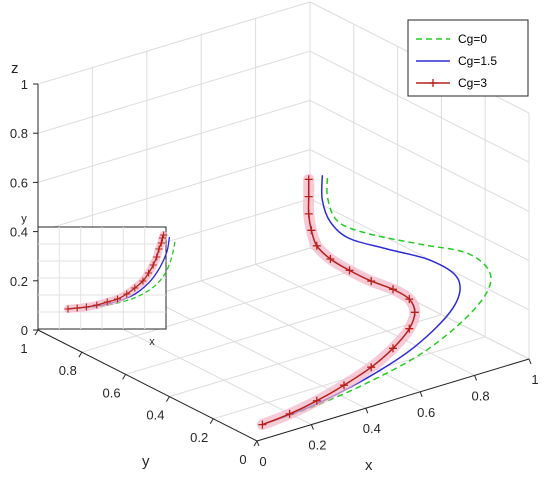 The image size is (550, 481). What do you see at coordinates (534, 379) in the screenshot?
I see `x-tick-label: 1` at bounding box center [534, 379].